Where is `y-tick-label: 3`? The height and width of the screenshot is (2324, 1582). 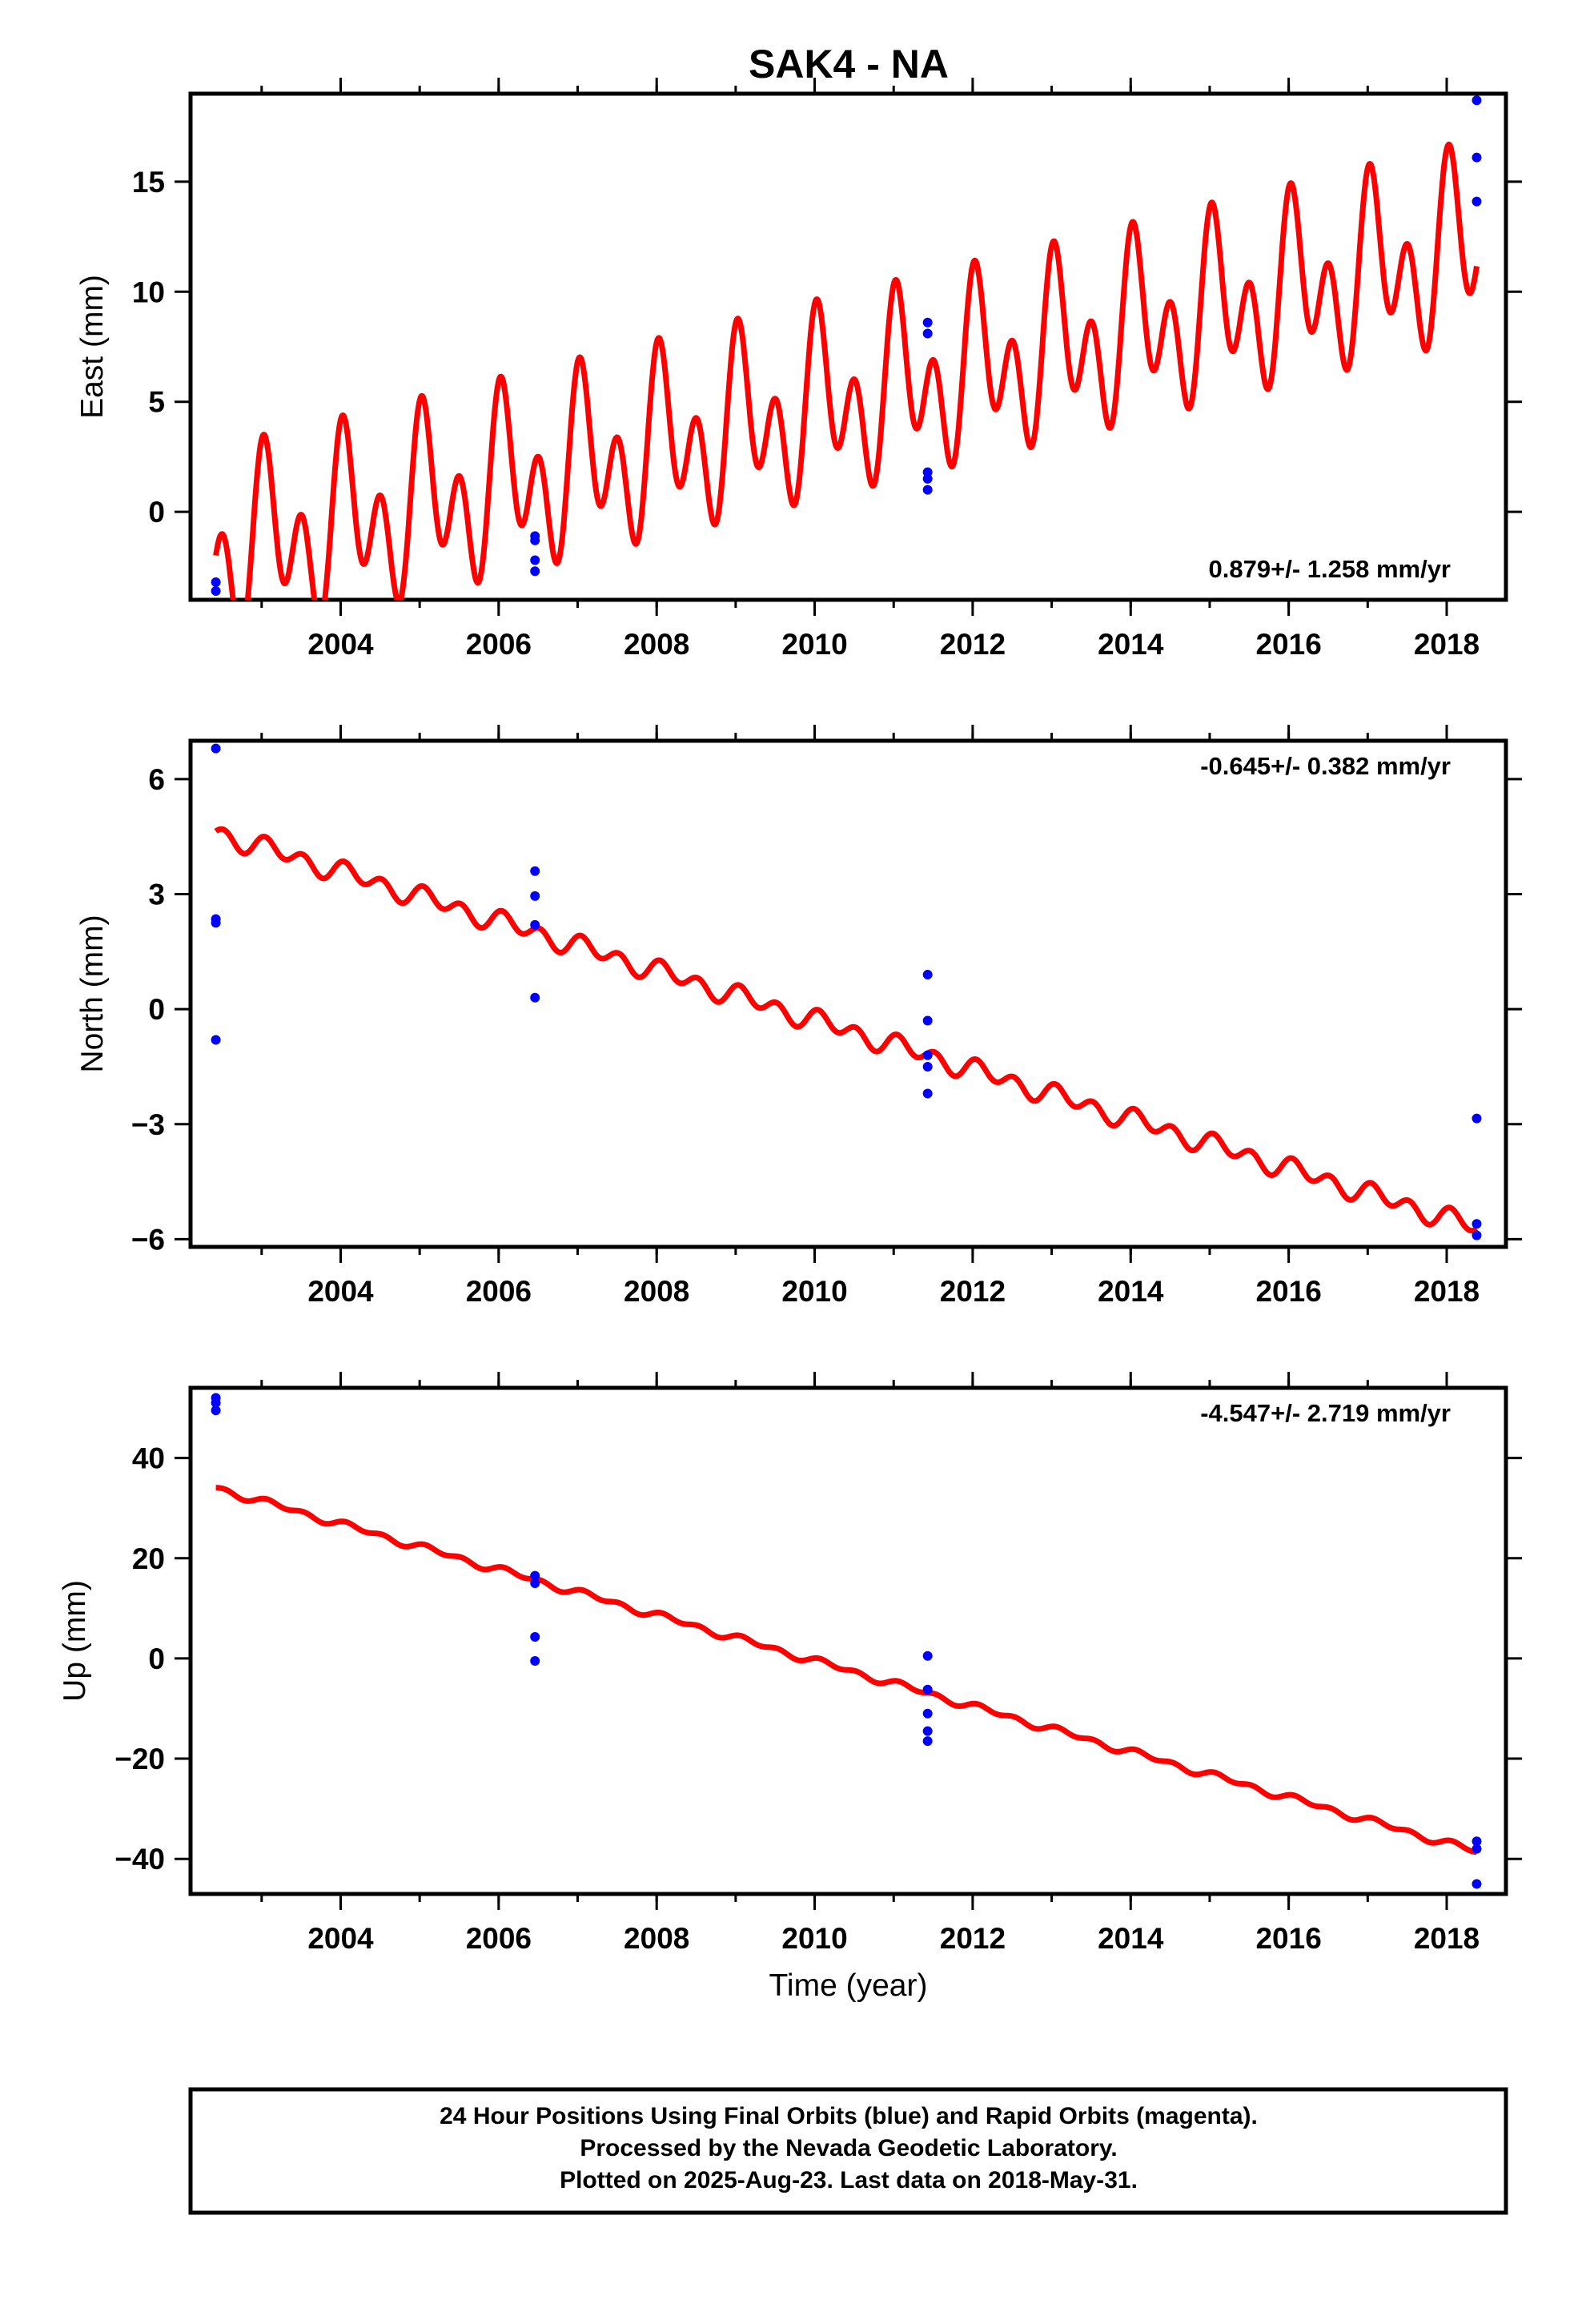 y-tick-label: 3 is located at coordinates (156, 895).